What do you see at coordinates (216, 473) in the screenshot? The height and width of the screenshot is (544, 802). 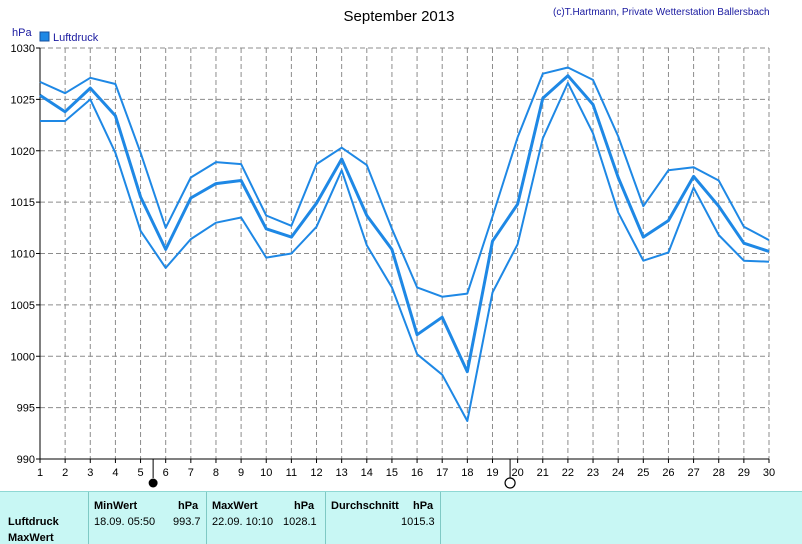 I see `x-tick-label: 8` at bounding box center [216, 473].